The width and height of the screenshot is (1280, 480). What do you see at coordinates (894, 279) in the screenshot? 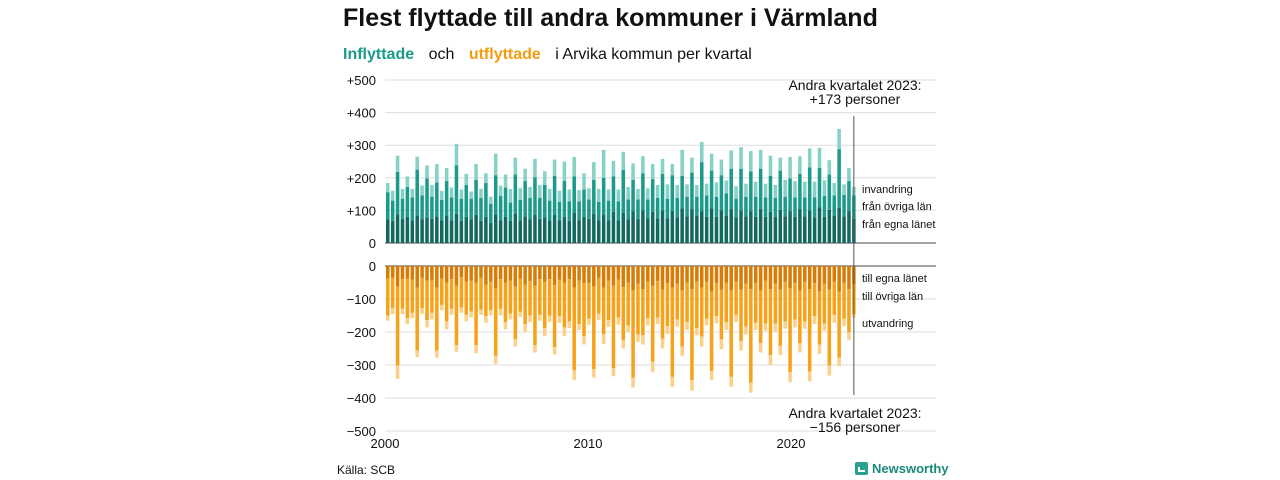
I see `series-label-out: till egna länet` at bounding box center [894, 279].